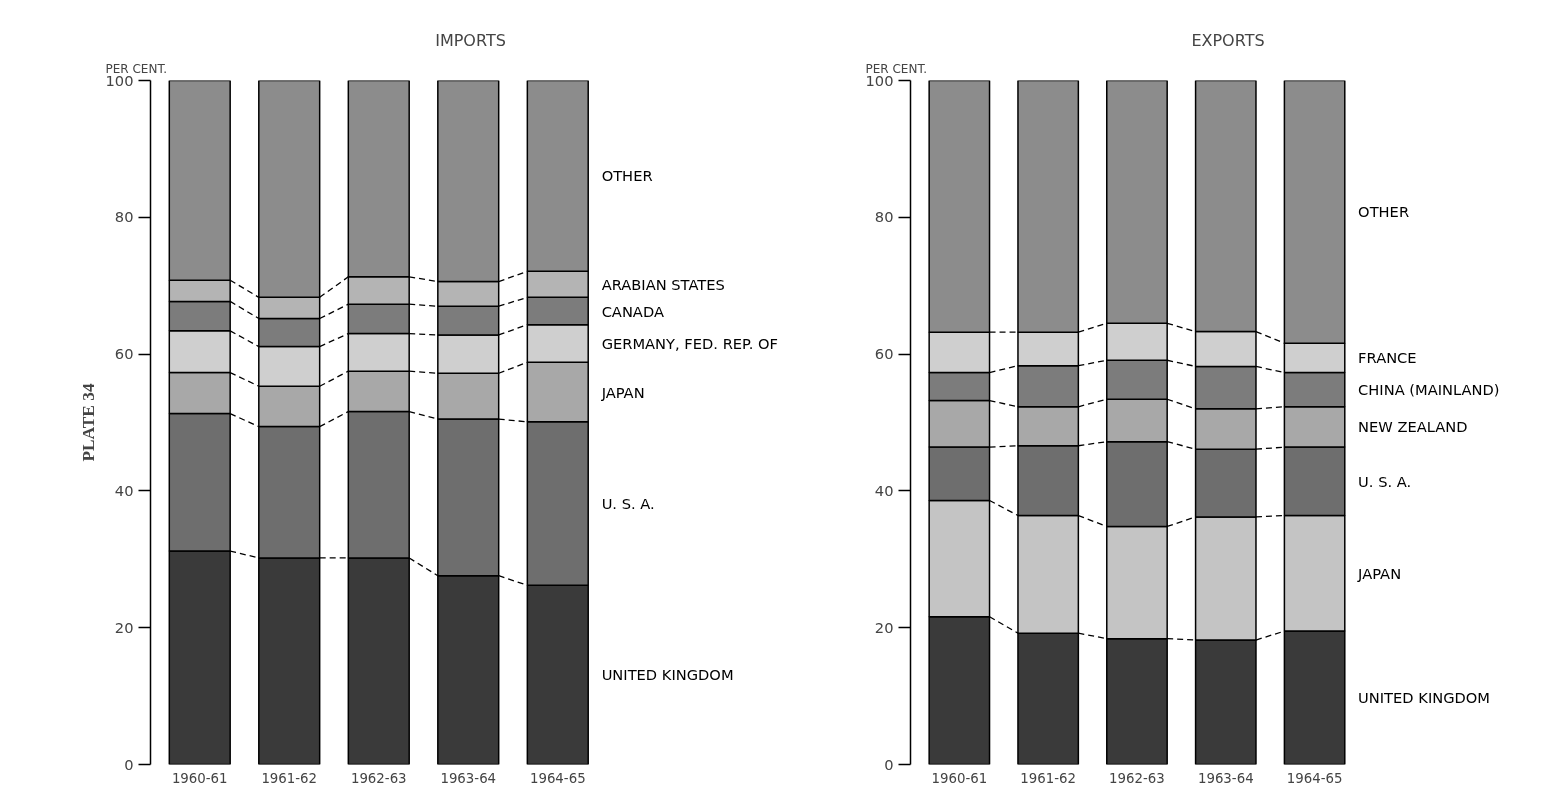  I want to click on chart-title: IMPORTS, so click(470, 40).